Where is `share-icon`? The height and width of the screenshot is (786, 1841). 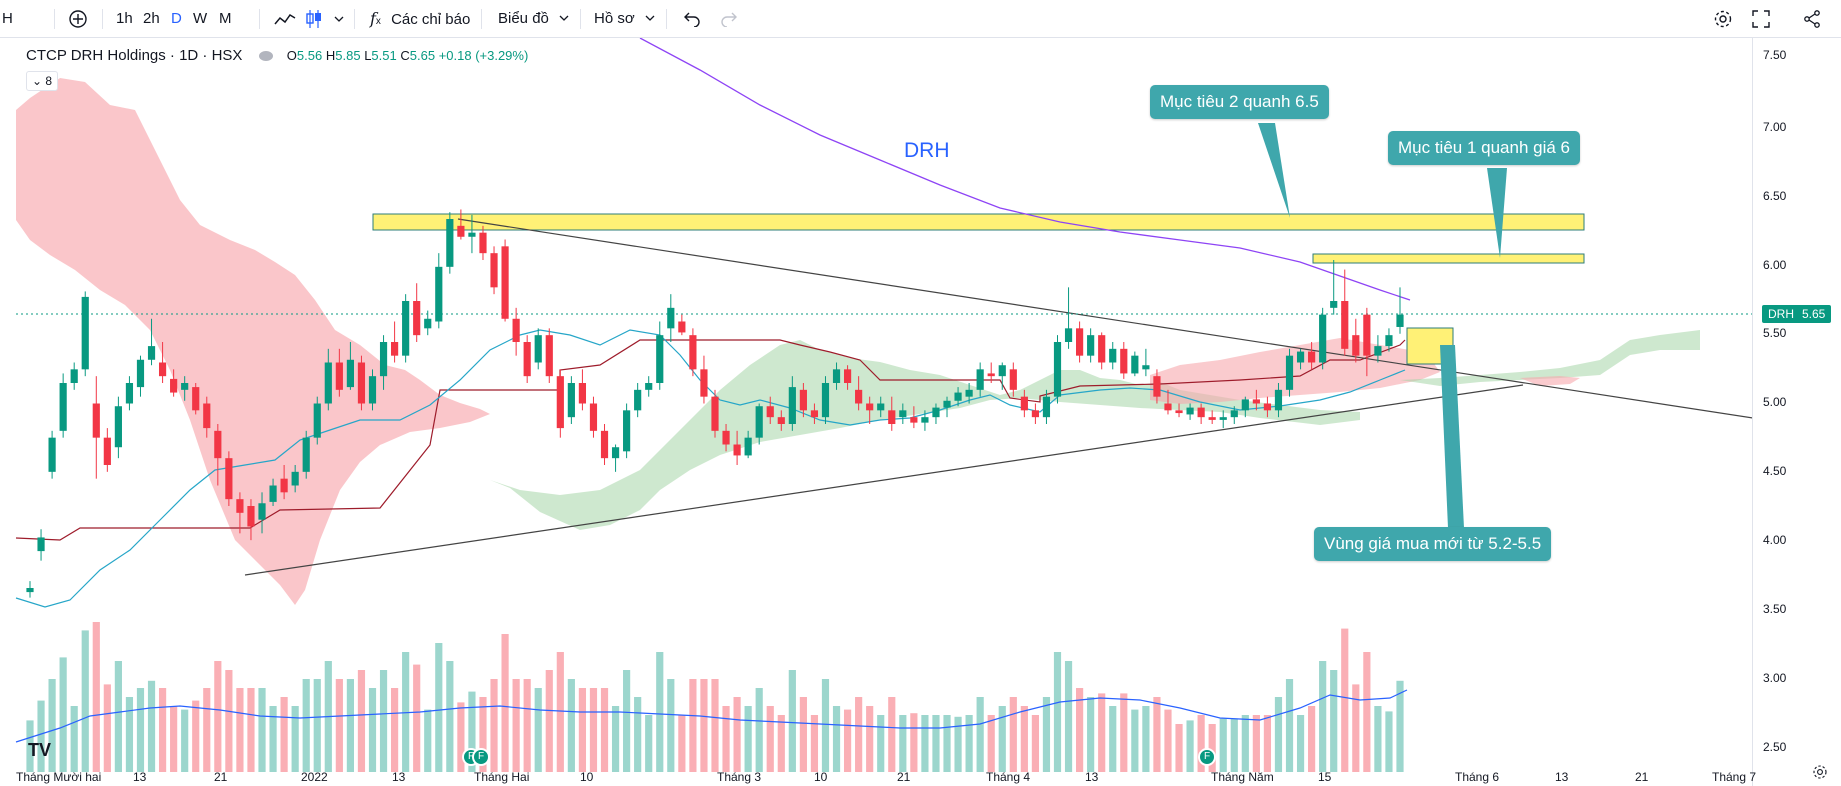
share-icon is located at coordinates (1812, 19).